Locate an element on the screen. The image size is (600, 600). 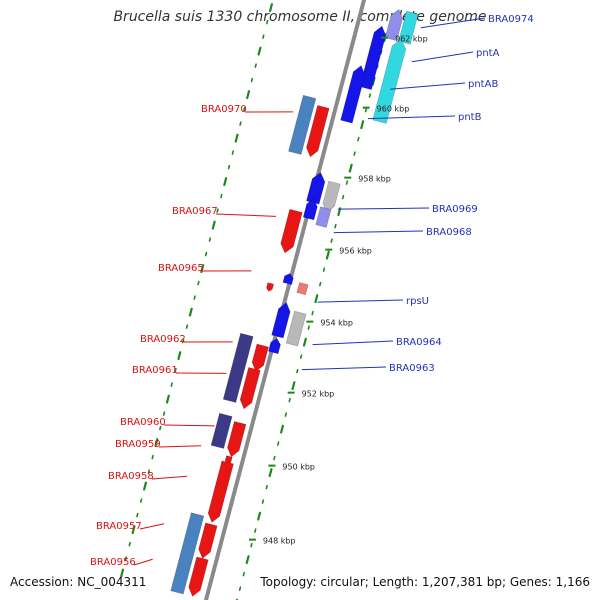
gene-bra0965 is located at coordinates (270, 287).